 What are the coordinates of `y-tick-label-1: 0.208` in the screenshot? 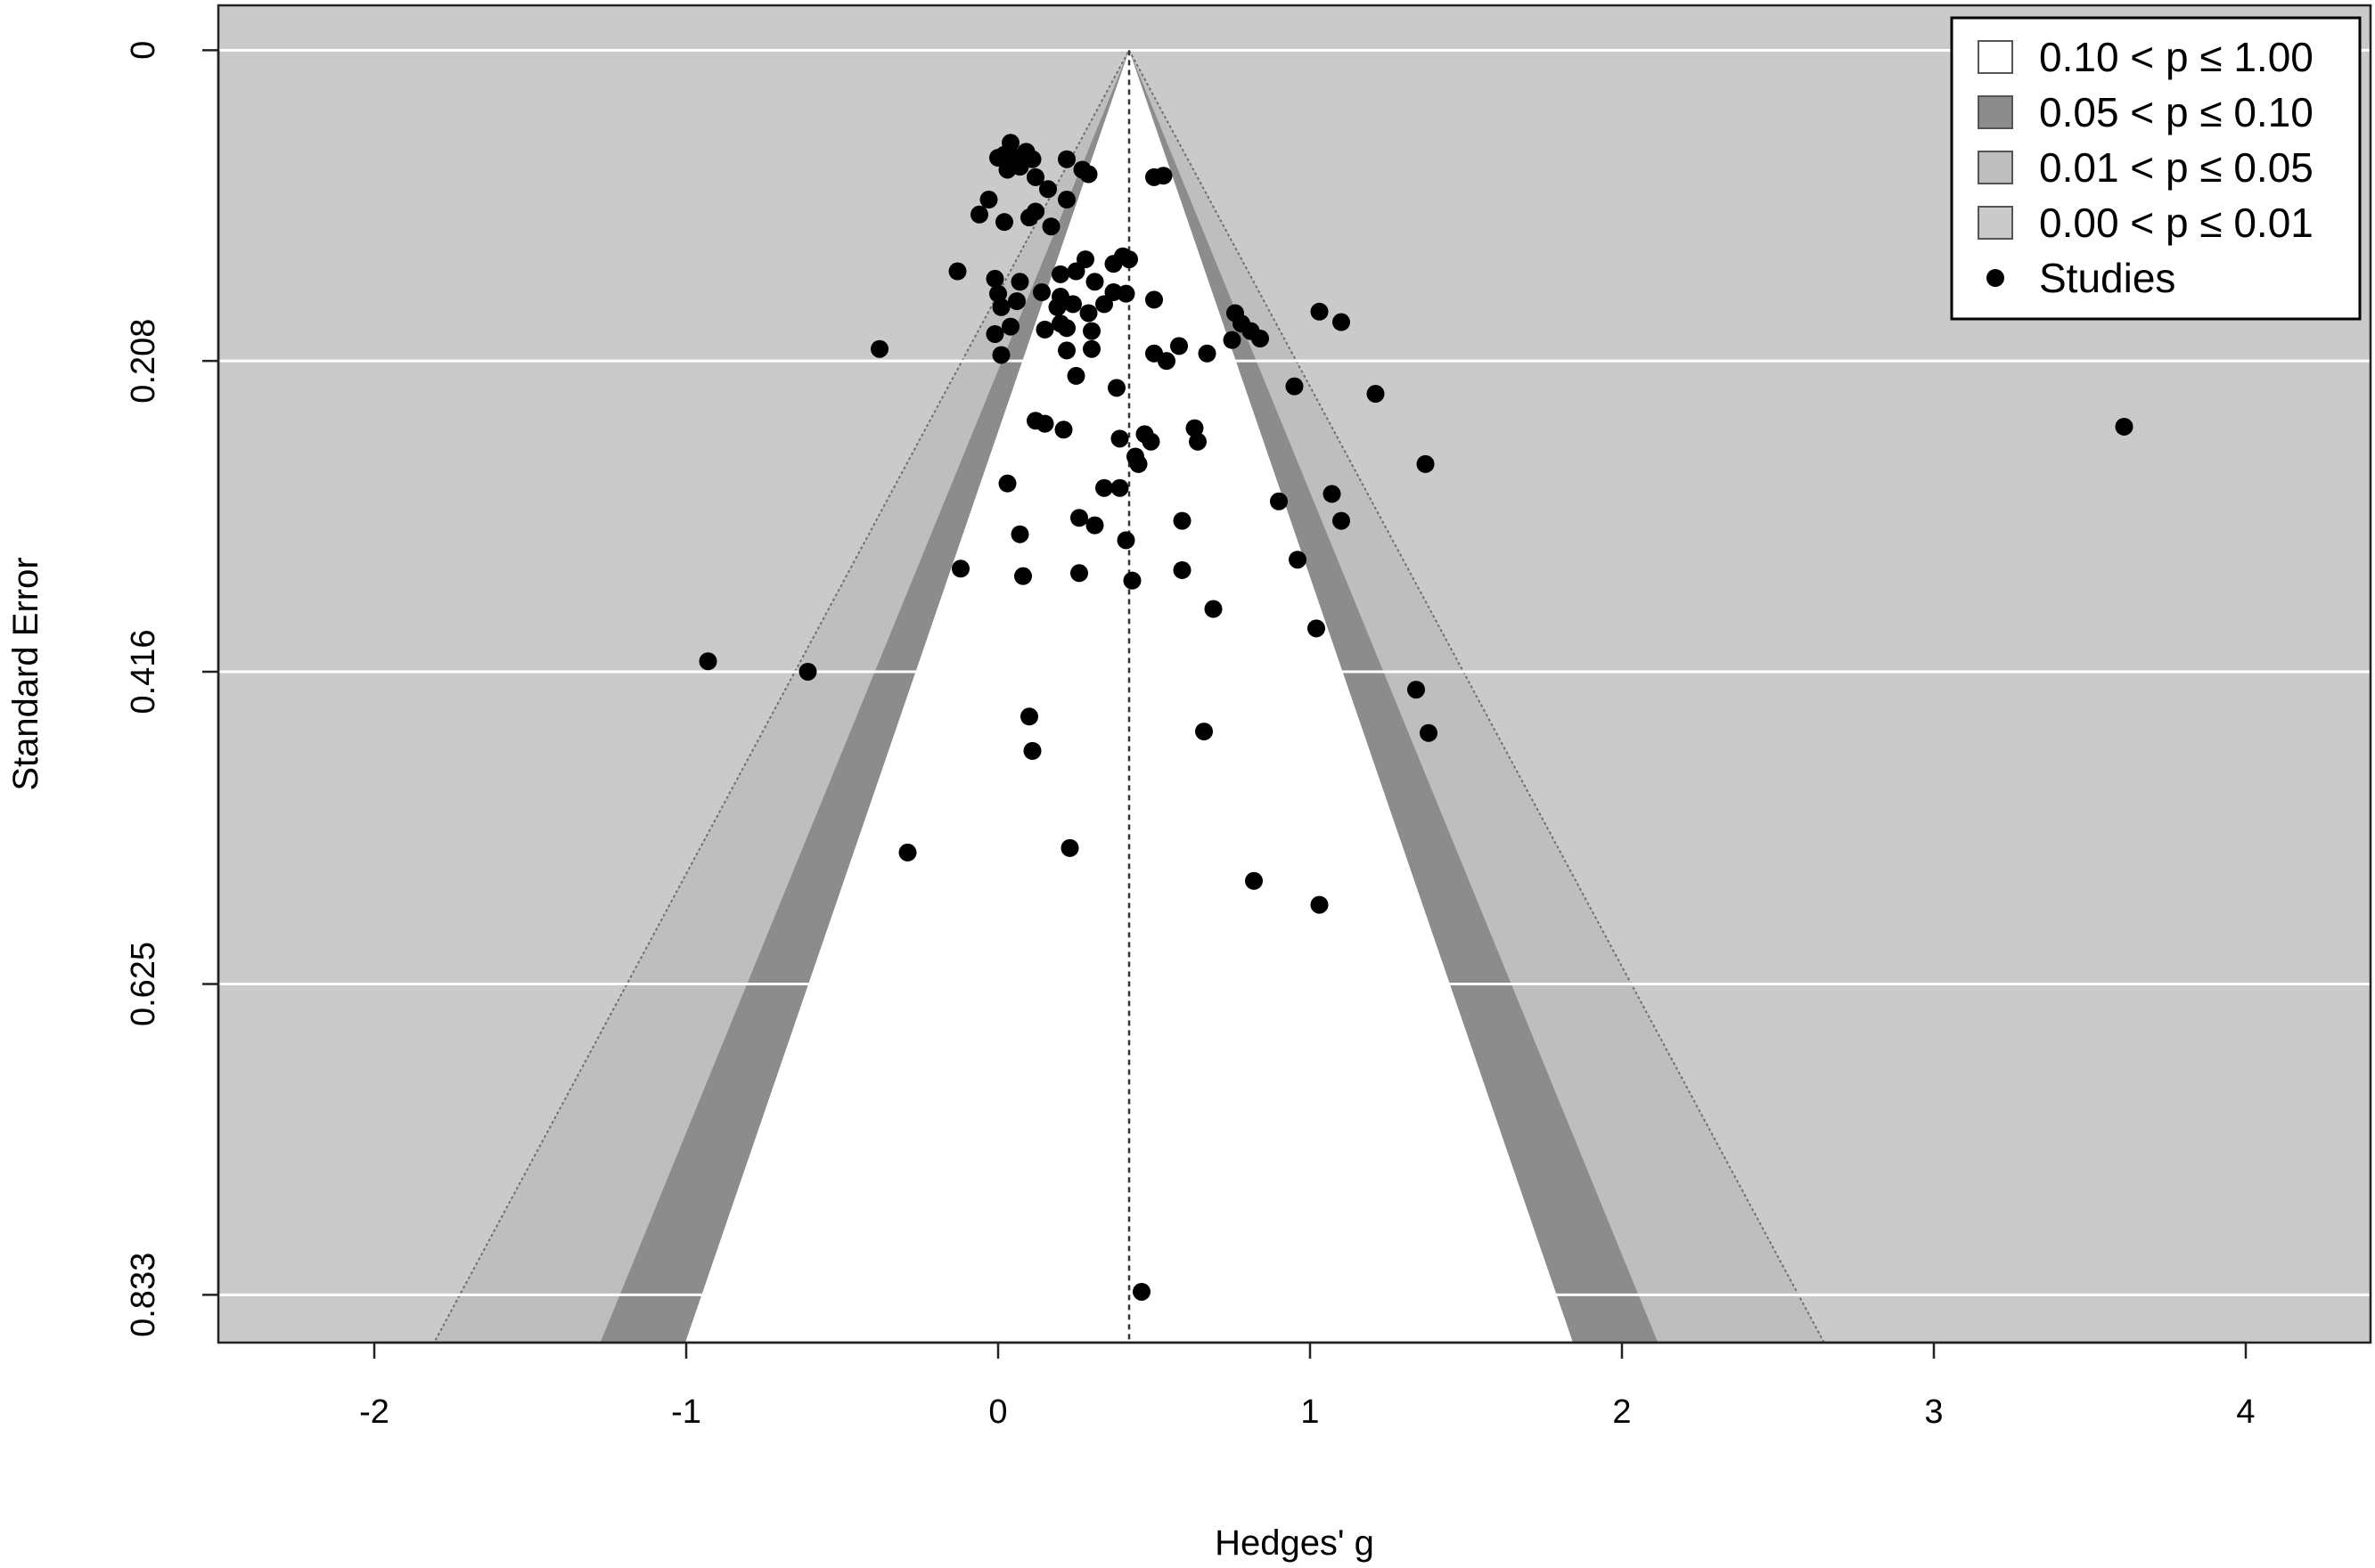 It's located at (143, 361).